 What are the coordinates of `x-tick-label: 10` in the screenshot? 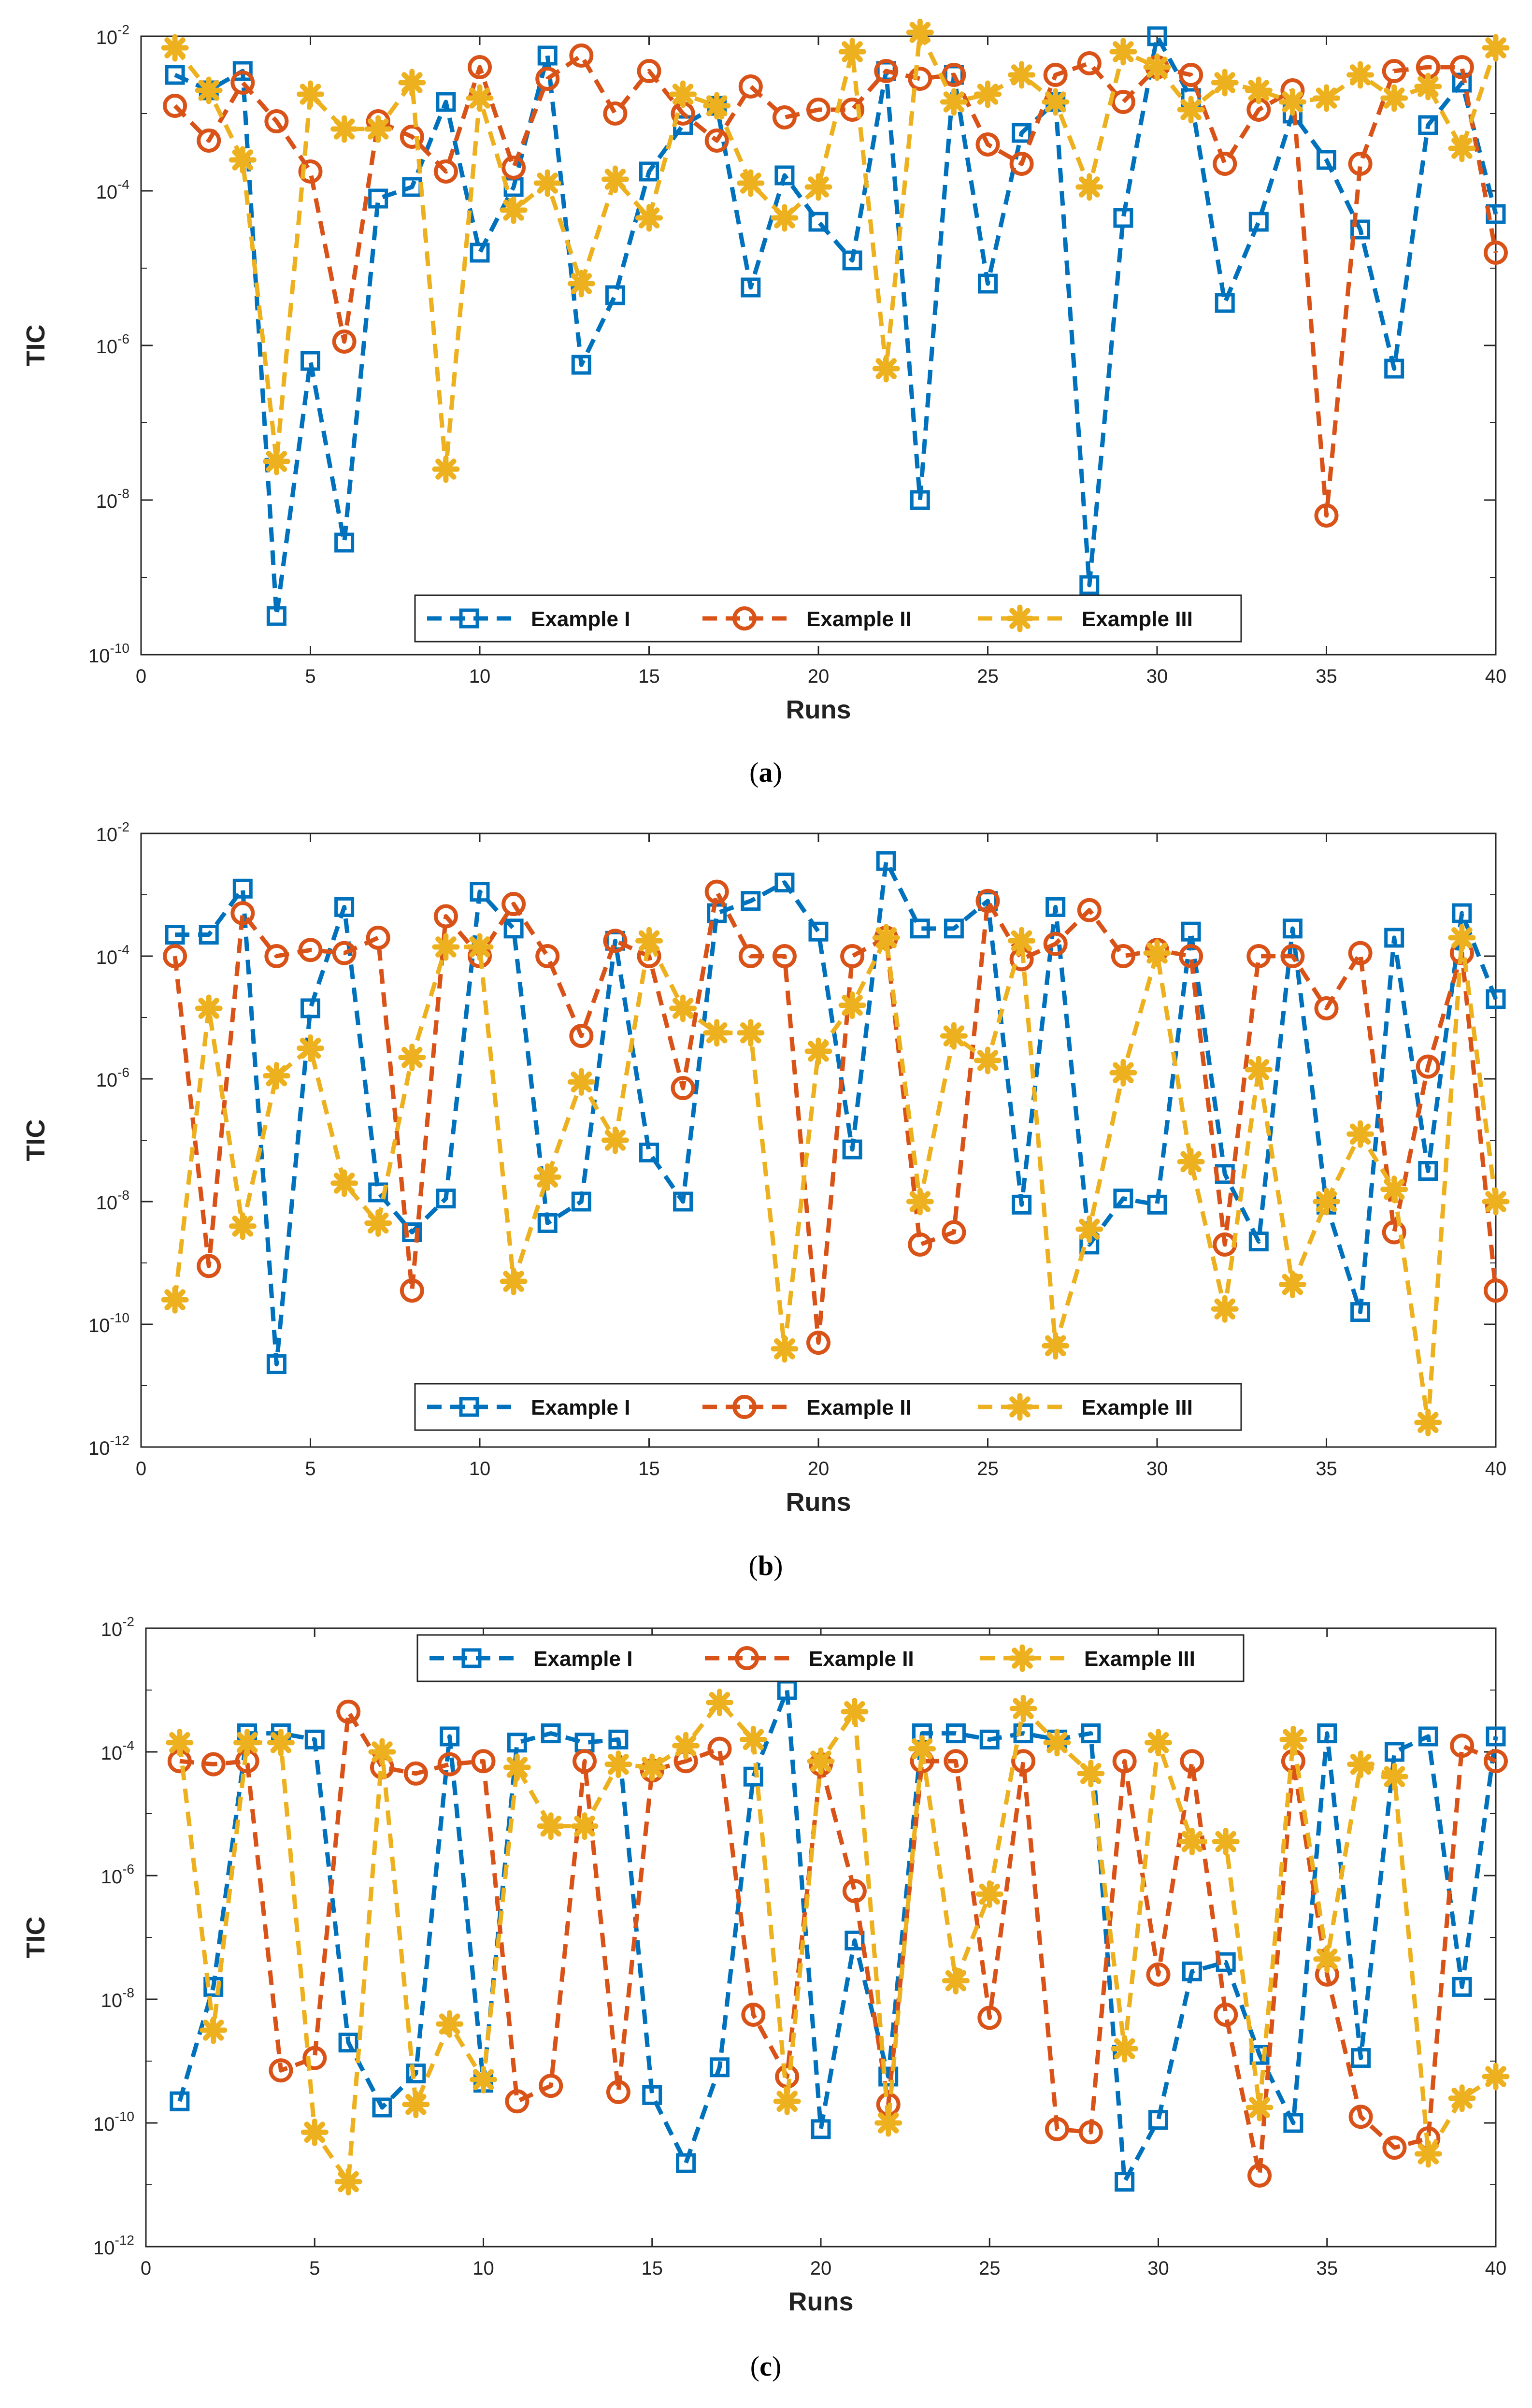 It's located at (480, 676).